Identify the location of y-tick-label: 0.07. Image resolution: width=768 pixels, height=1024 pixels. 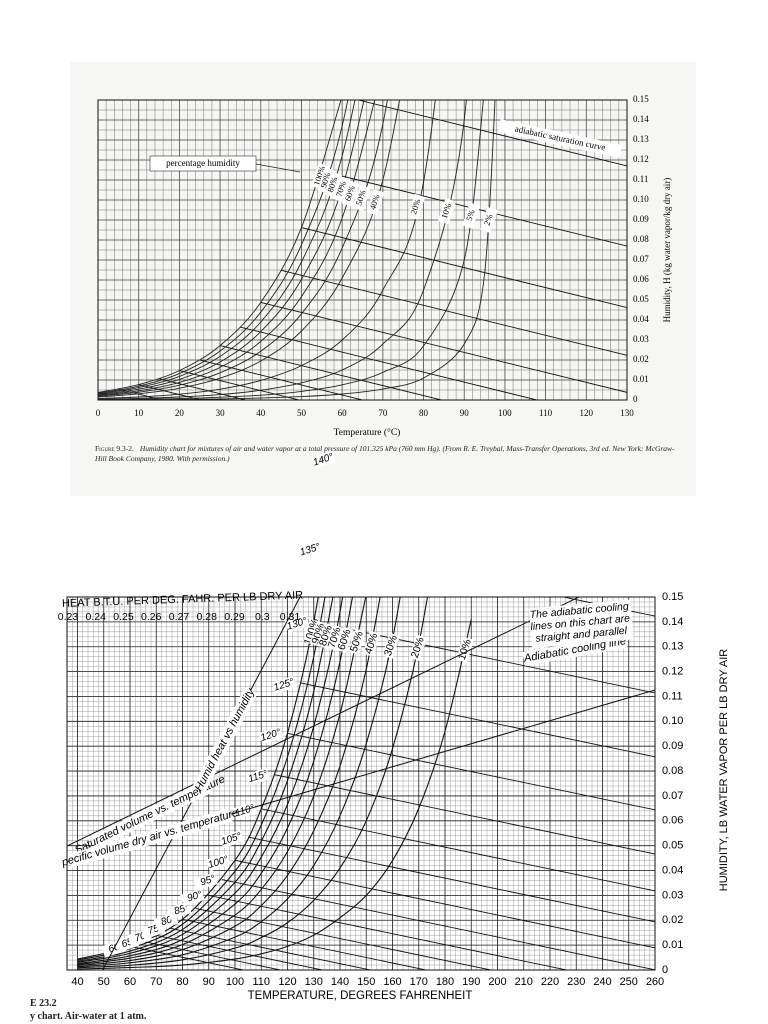
(641, 259).